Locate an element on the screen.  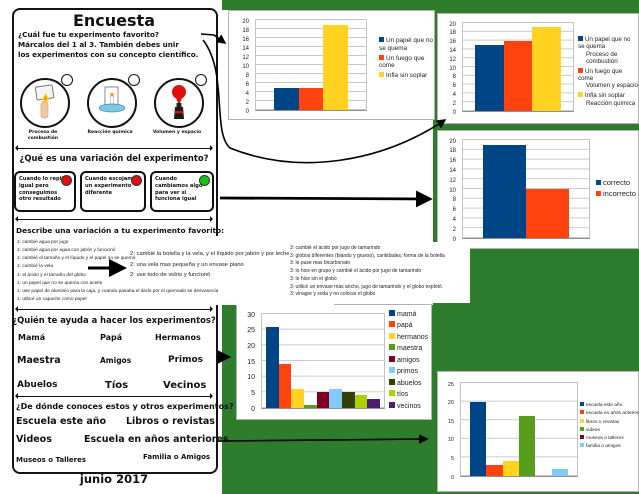
legend-sublabel: Volumen y espacio is located at coordinates (612, 86).